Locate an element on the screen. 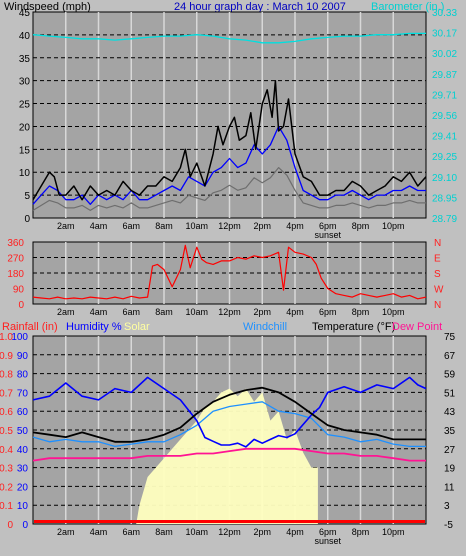 Image resolution: width=466 pixels, height=556 pixels. x-tick-3: 4pm is located at coordinates (295, 532).